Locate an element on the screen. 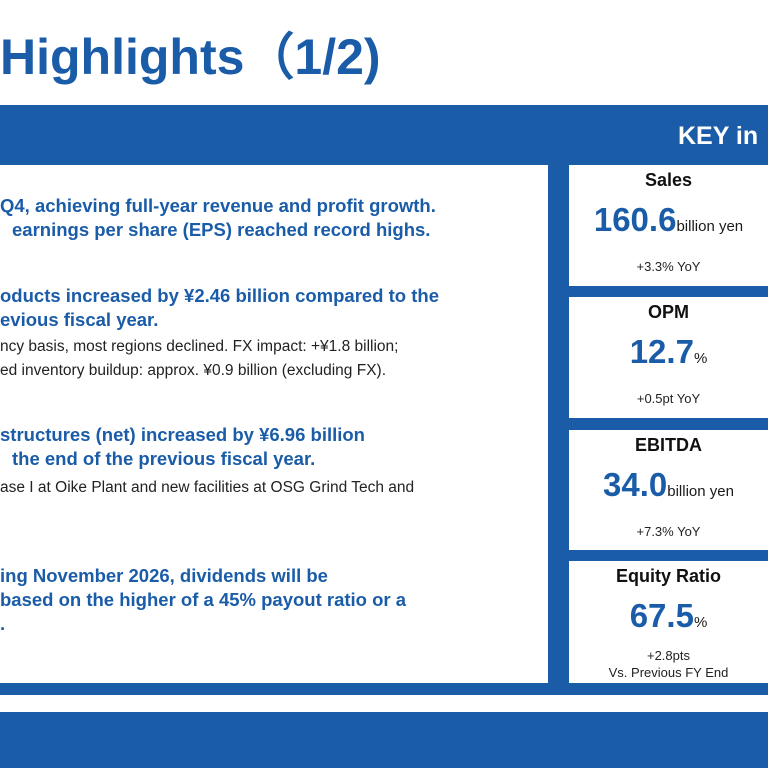  highlight-line: . is located at coordinates (3, 623).